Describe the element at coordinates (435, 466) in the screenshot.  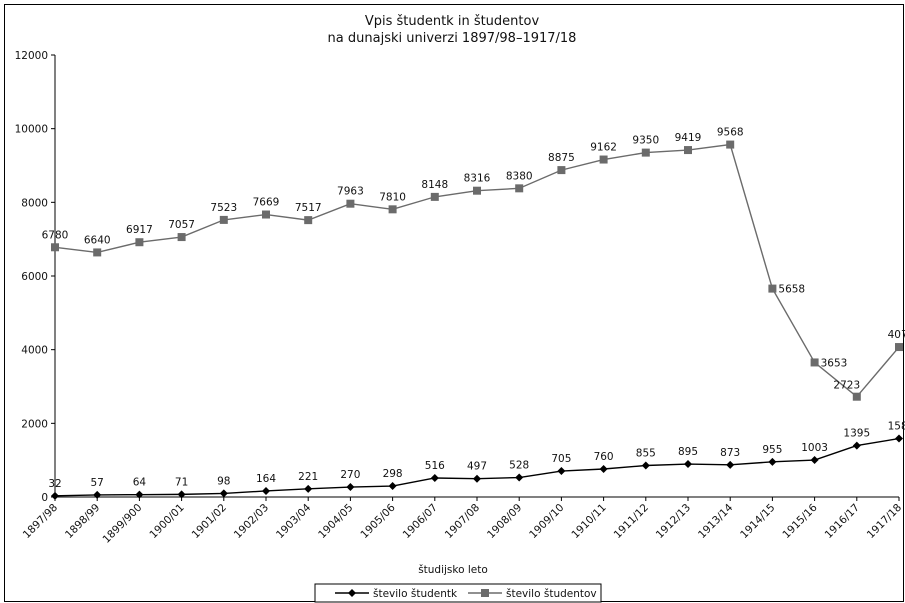
I see `data-label: 516` at that location.